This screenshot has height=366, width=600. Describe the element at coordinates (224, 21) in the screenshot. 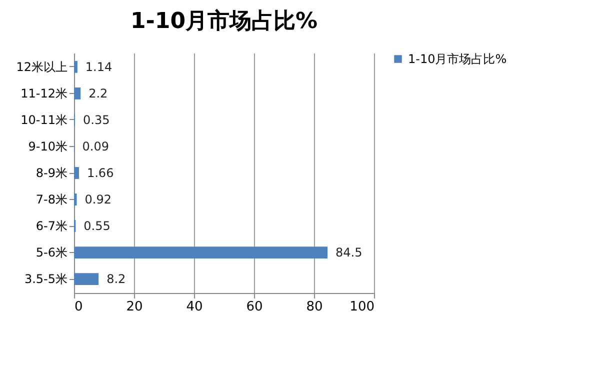

I see `chart-title: 1-10月市场占比%` at that location.